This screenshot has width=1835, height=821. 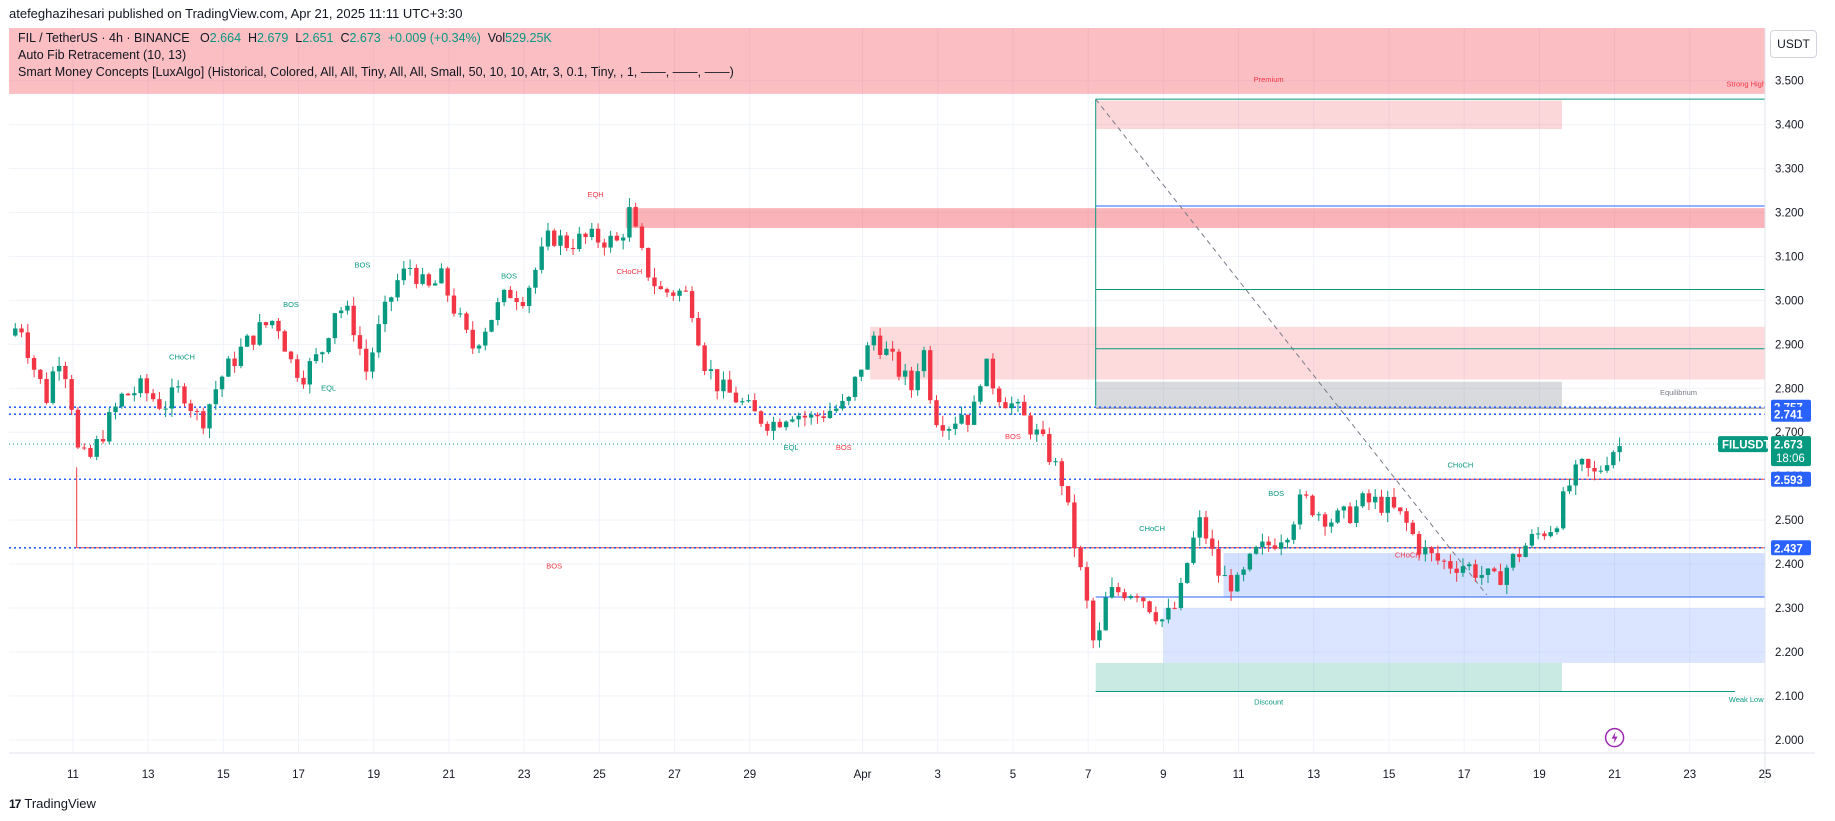 I want to click on price-label-2.437: 2.437, so click(x=1788, y=549).